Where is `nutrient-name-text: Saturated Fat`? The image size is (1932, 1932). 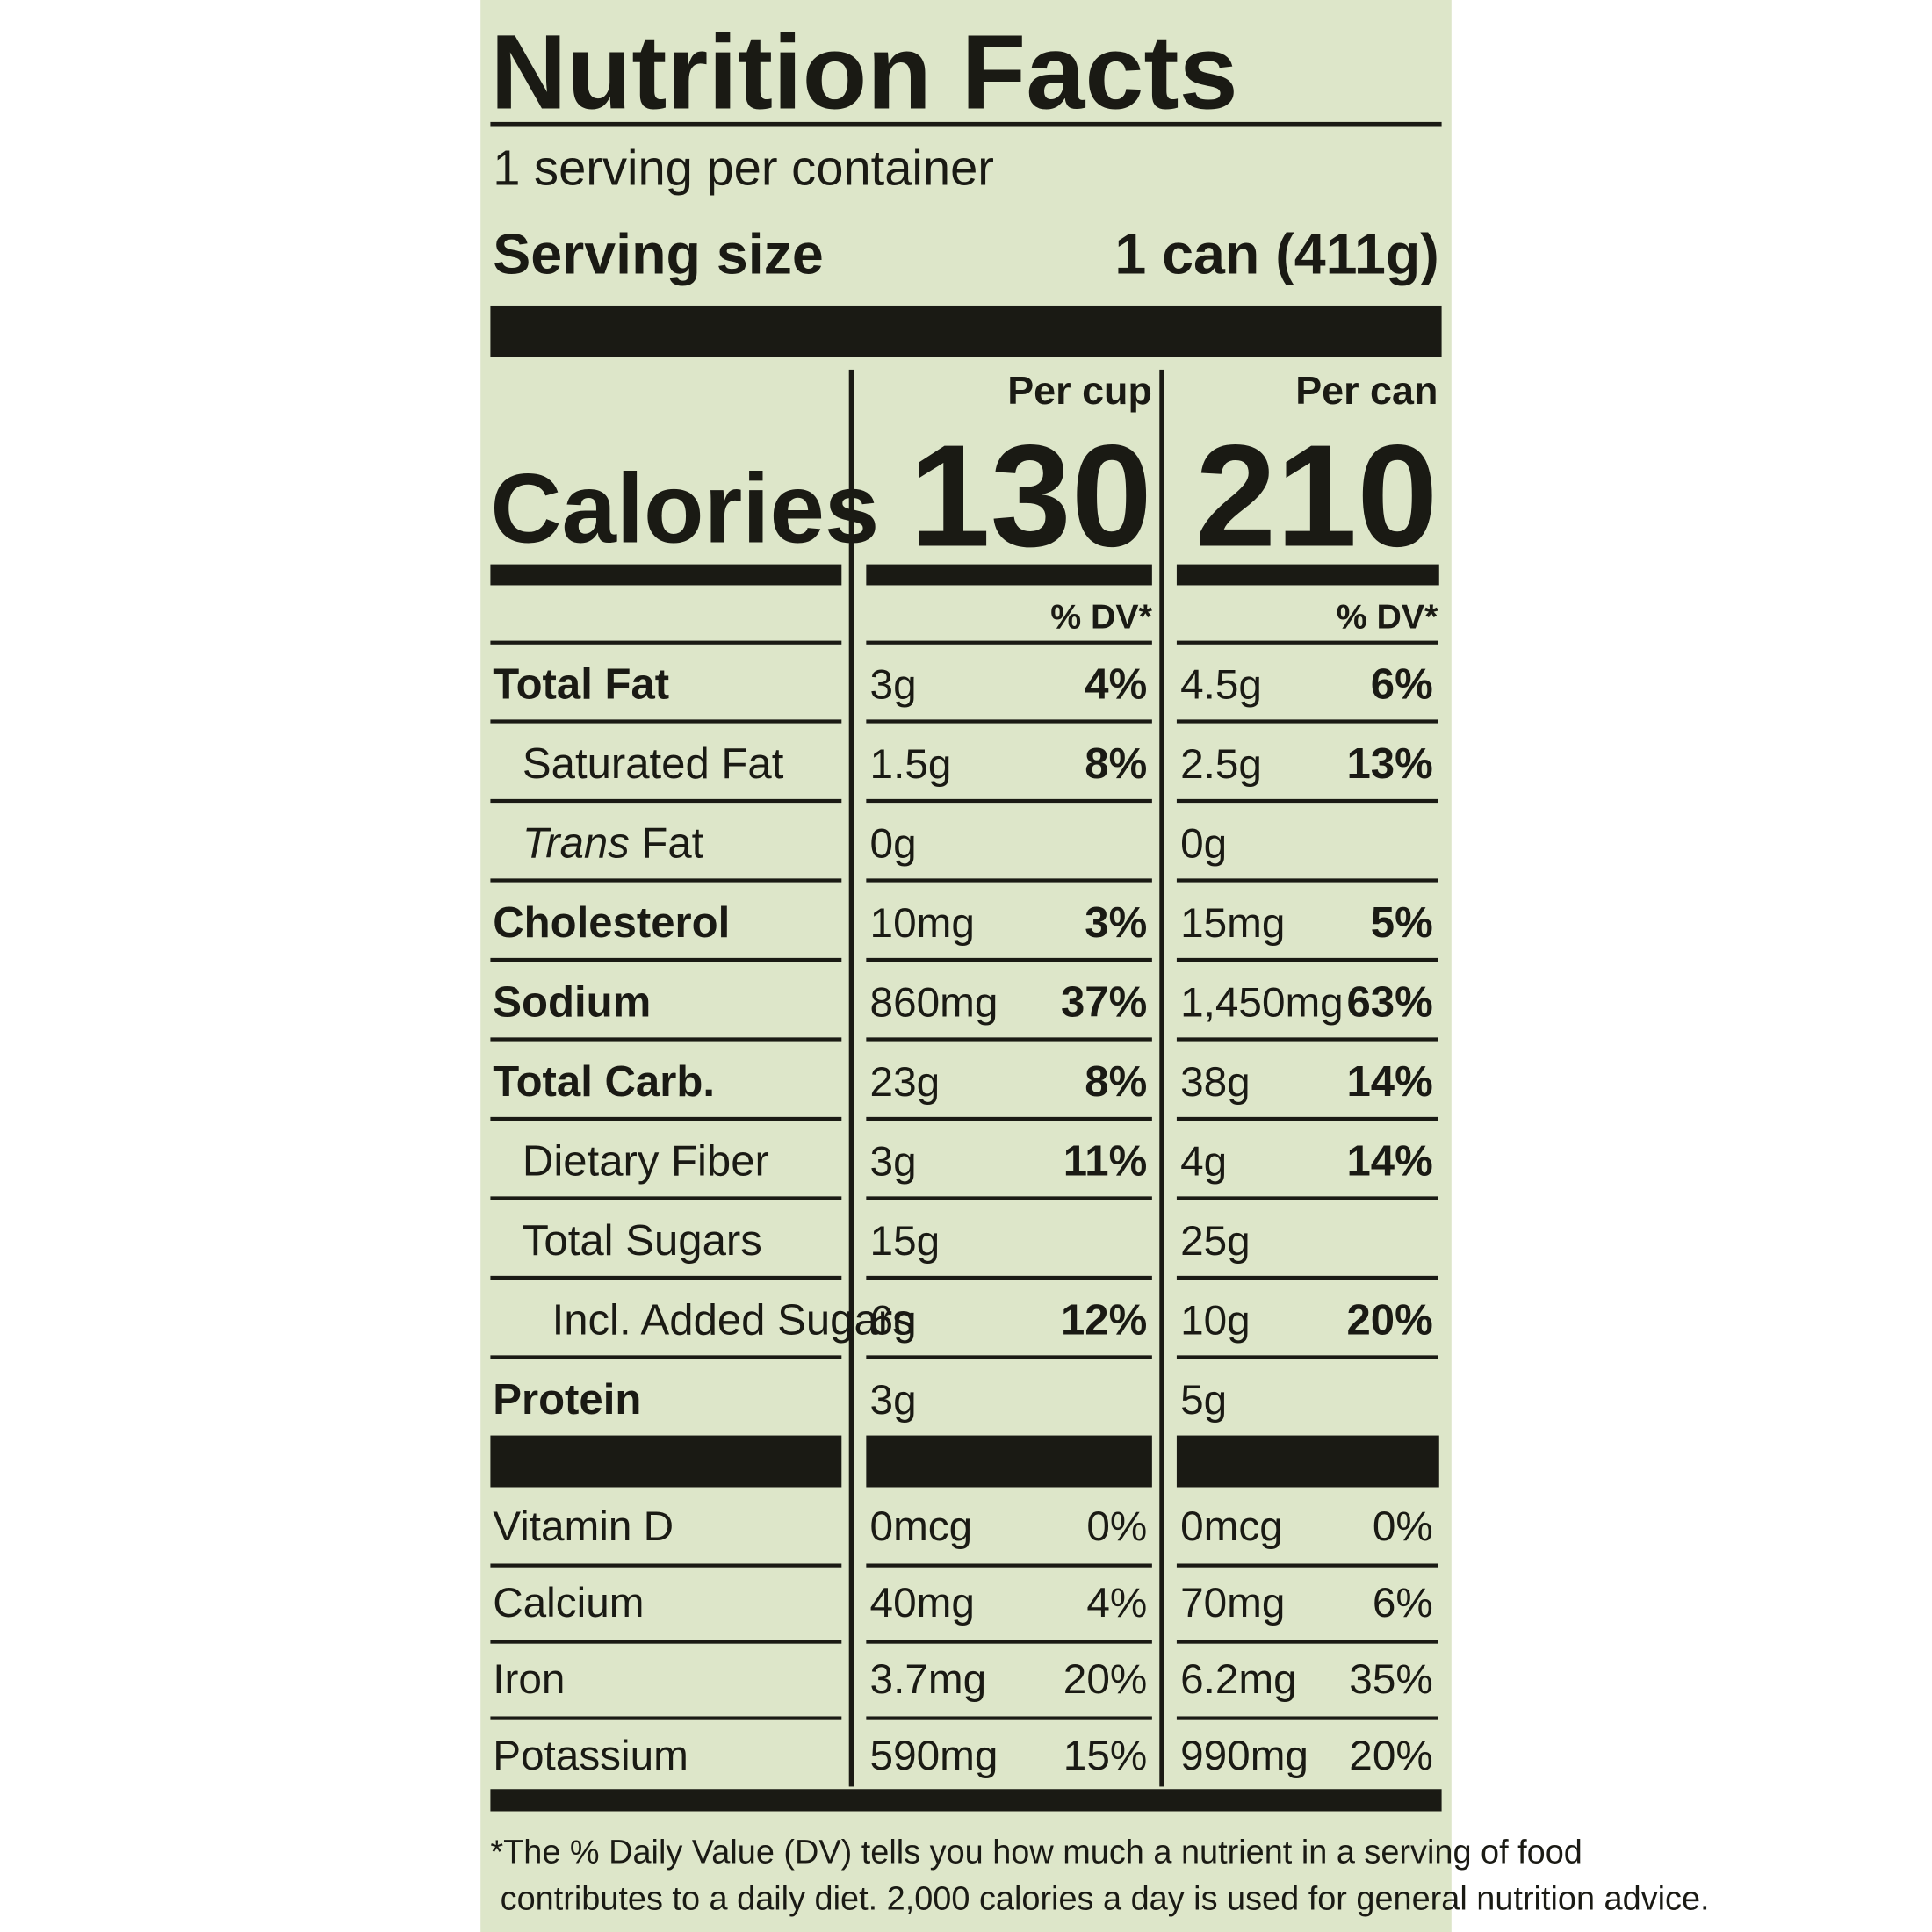
nutrient-name-text: Saturated Fat is located at coordinates (653, 764).